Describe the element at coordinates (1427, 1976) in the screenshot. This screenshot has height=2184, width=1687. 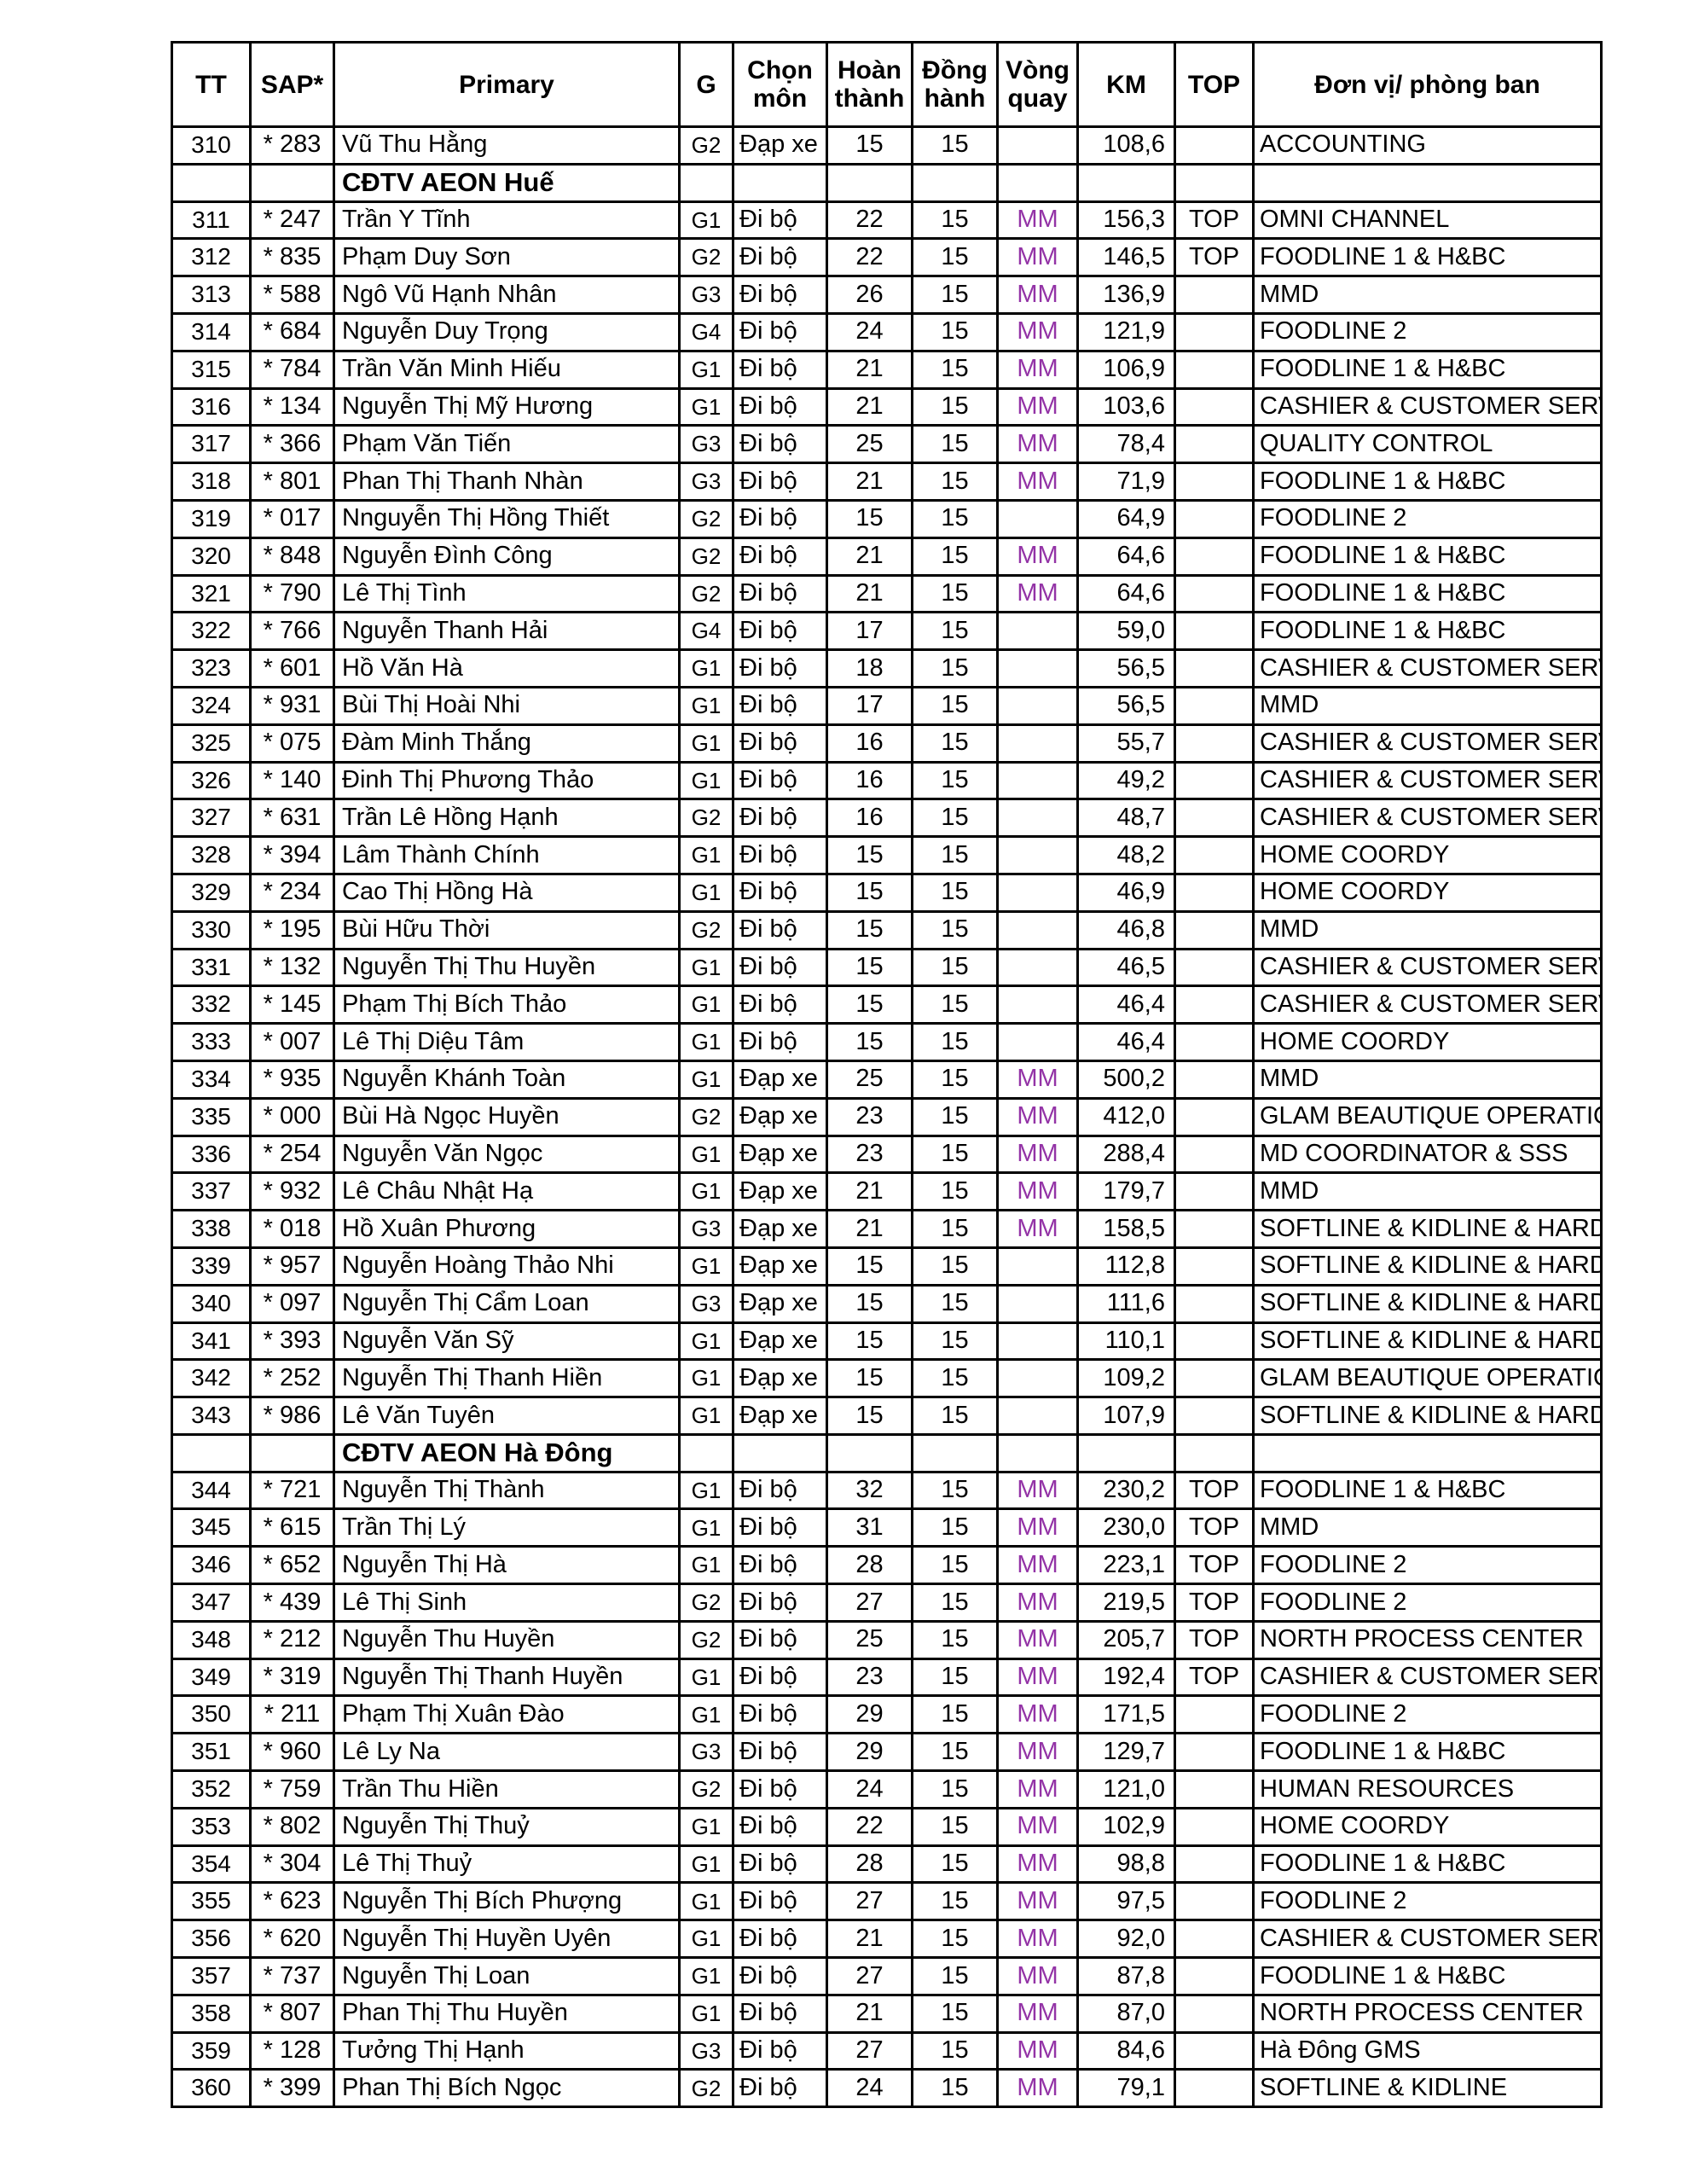
I see `cell-donvi: FOODLINE 1 & H&BC` at that location.